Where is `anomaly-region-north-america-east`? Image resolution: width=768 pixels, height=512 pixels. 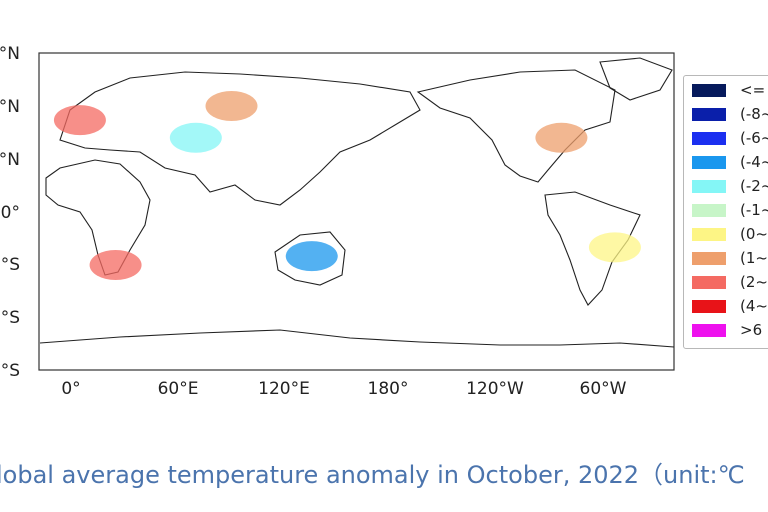
anomaly-region-north-america-east is located at coordinates (561, 137).